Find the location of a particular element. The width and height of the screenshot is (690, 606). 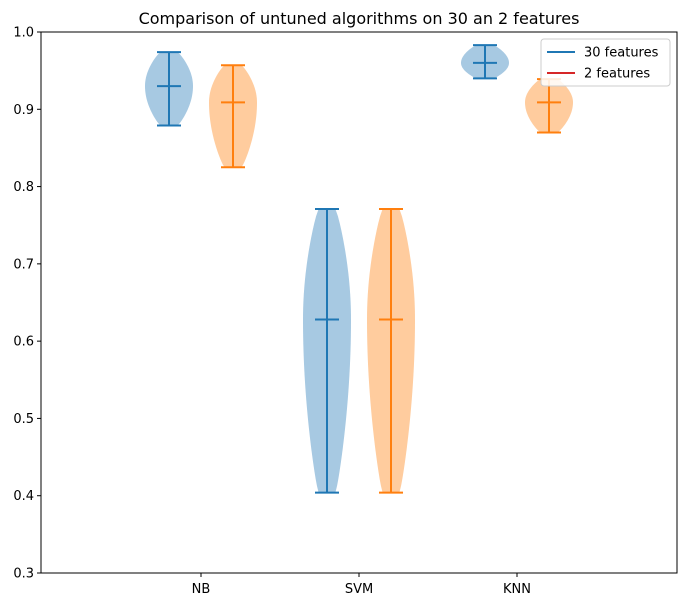

y-tick-label: 0.3 is located at coordinates (23, 574).